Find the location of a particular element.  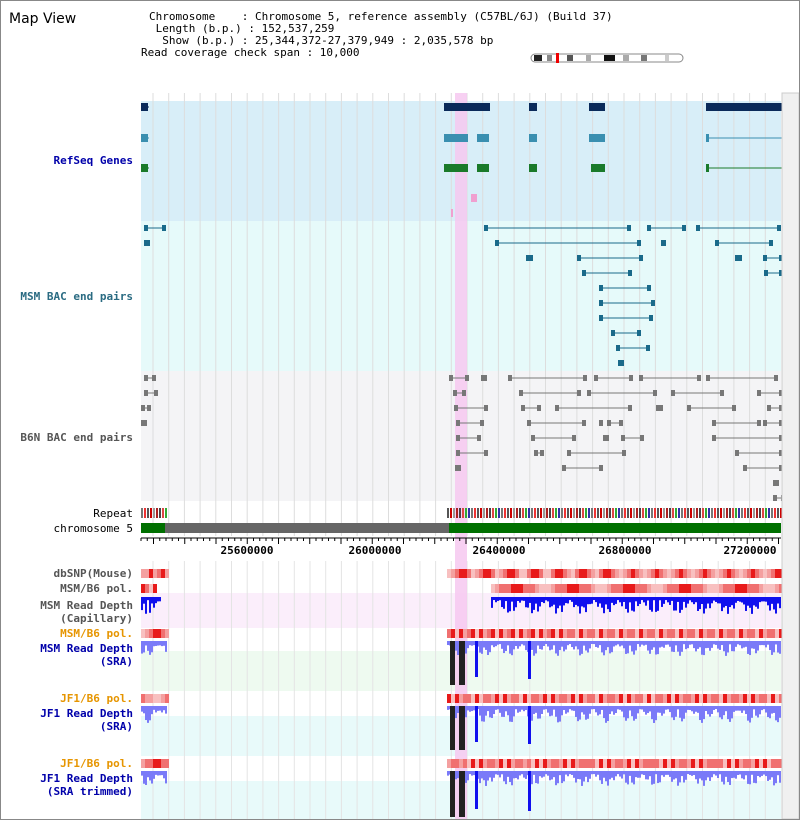

refseq-genes-label: RefSeq Genes is located at coordinates (93, 160).